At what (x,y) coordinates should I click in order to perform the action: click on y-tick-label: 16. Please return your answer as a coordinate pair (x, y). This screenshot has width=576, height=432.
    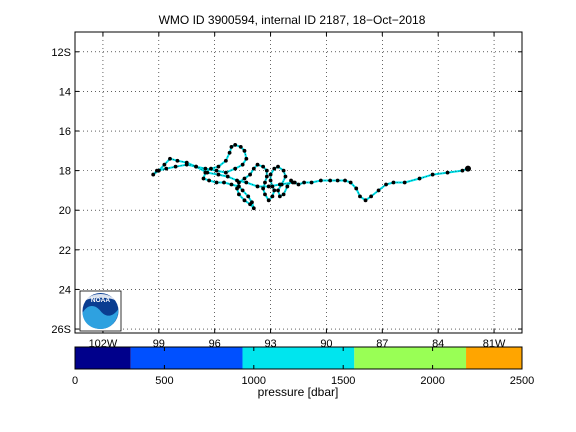
    Looking at the image, I should click on (65, 132).